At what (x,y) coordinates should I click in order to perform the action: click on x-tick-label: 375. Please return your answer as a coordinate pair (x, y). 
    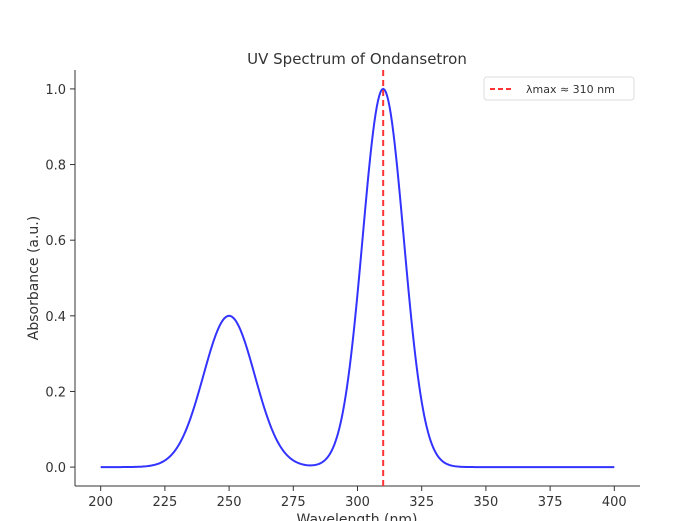
    Looking at the image, I should click on (550, 502).